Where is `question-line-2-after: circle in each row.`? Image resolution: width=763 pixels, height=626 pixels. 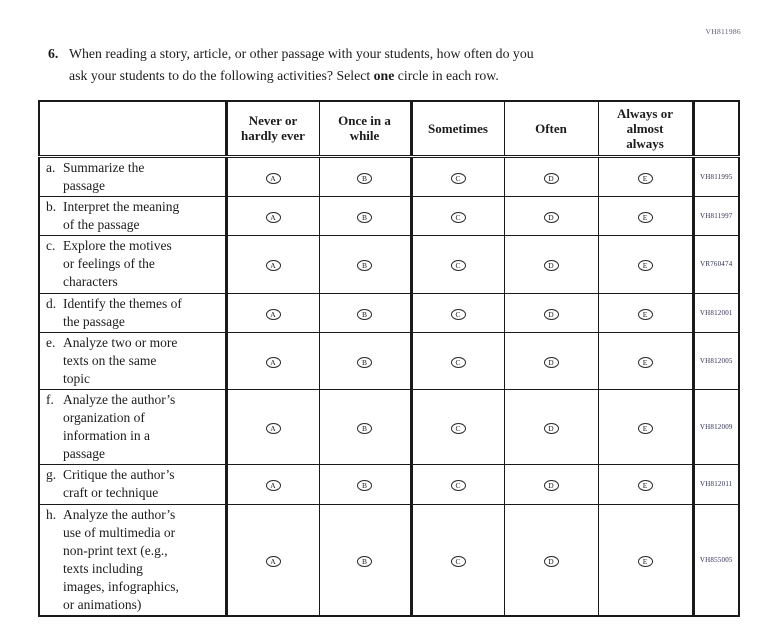 question-line-2-after: circle in each row. is located at coordinates (446, 75).